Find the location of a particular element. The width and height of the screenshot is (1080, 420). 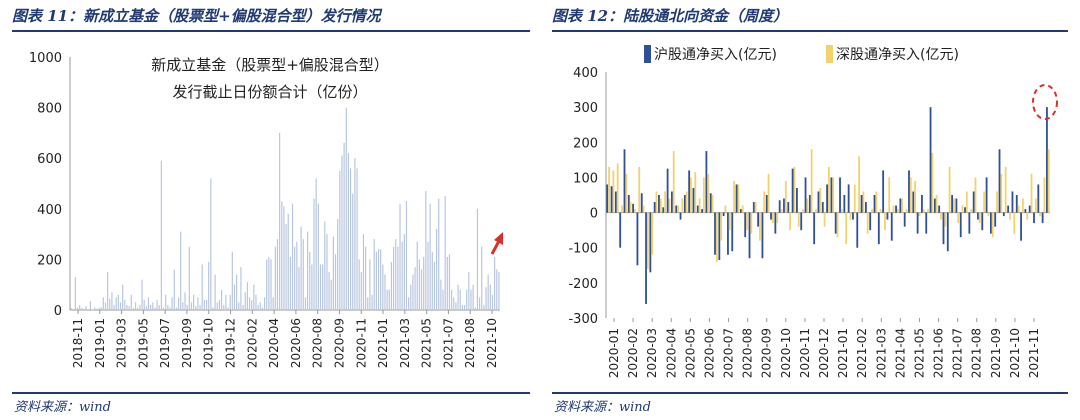

x-tick-label: 2020-07 is located at coordinates (729, 353).